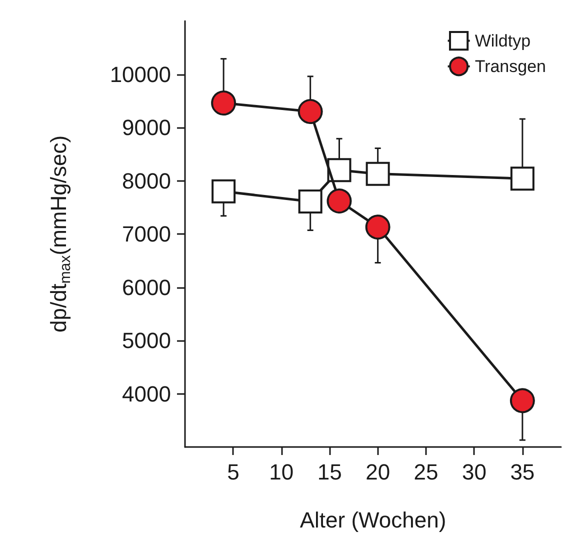 This screenshot has width=571, height=550. What do you see at coordinates (522, 472) in the screenshot?
I see `x-tick-label: 35` at bounding box center [522, 472].